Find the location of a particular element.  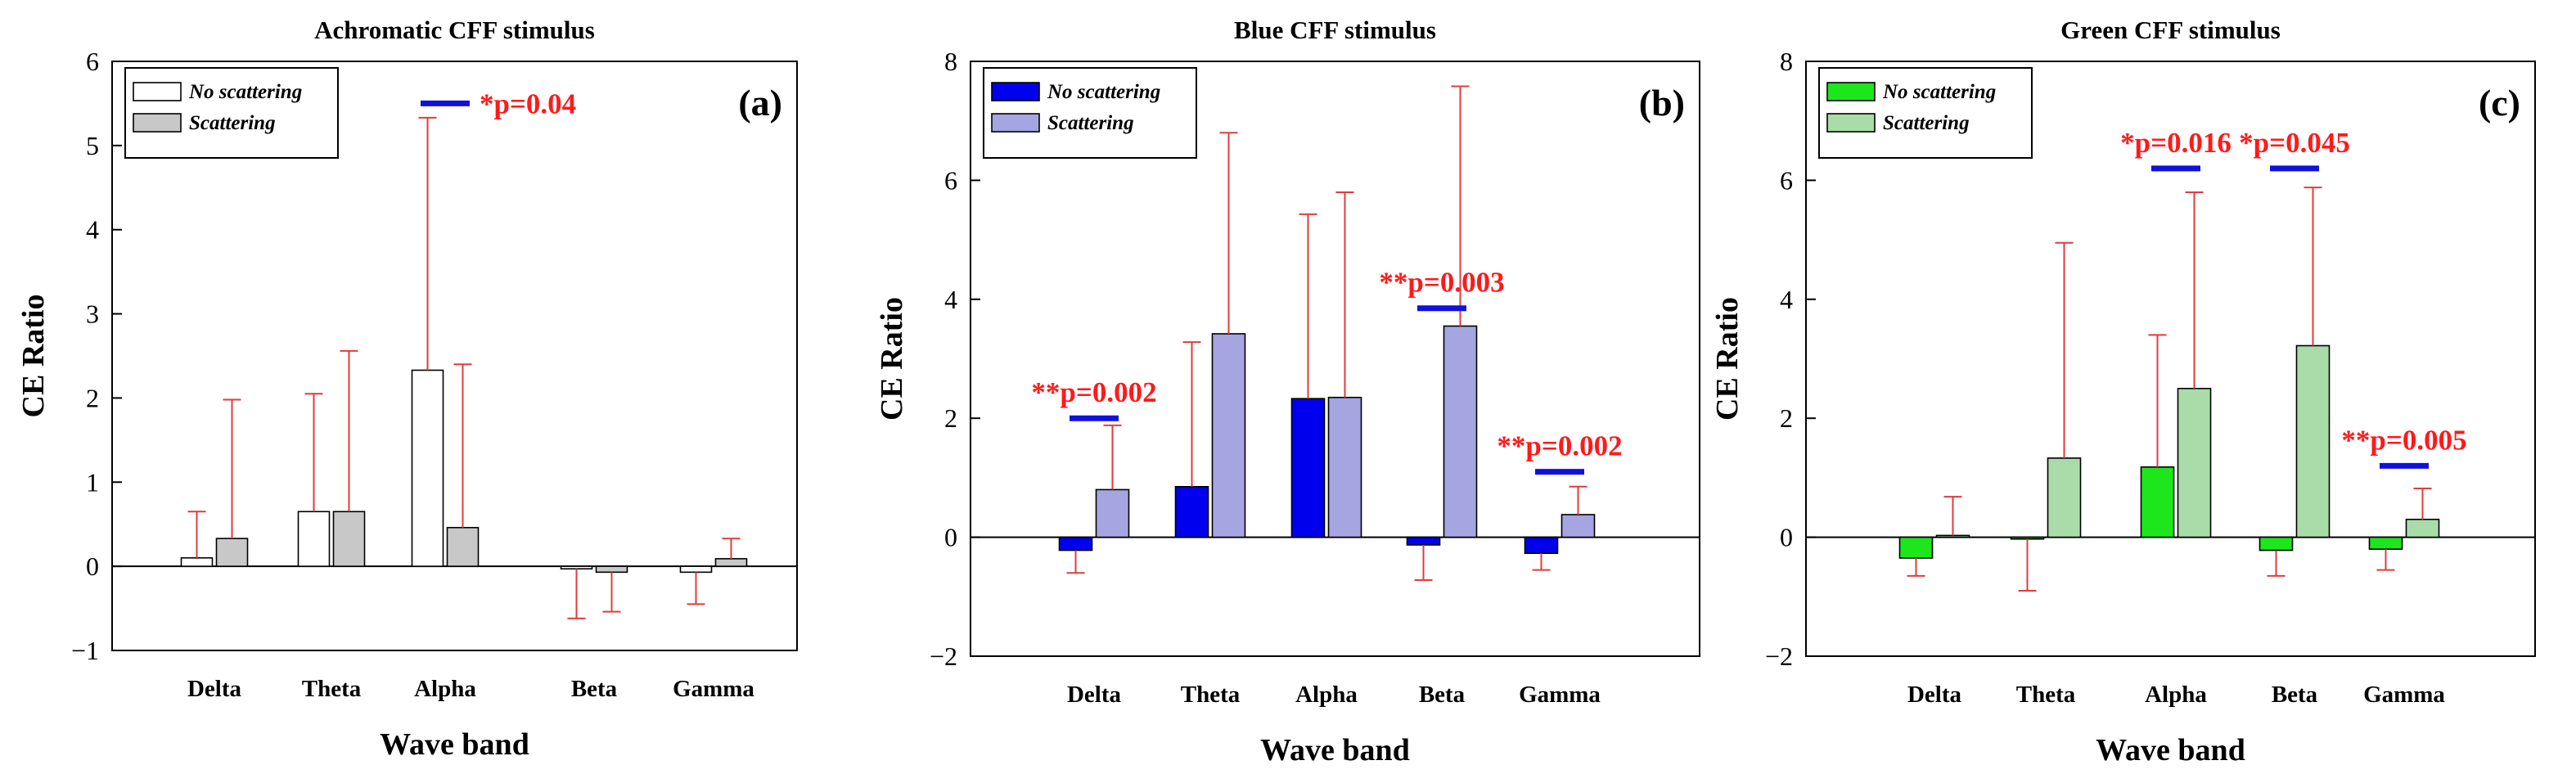

panel-label: (b) is located at coordinates (1662, 103).